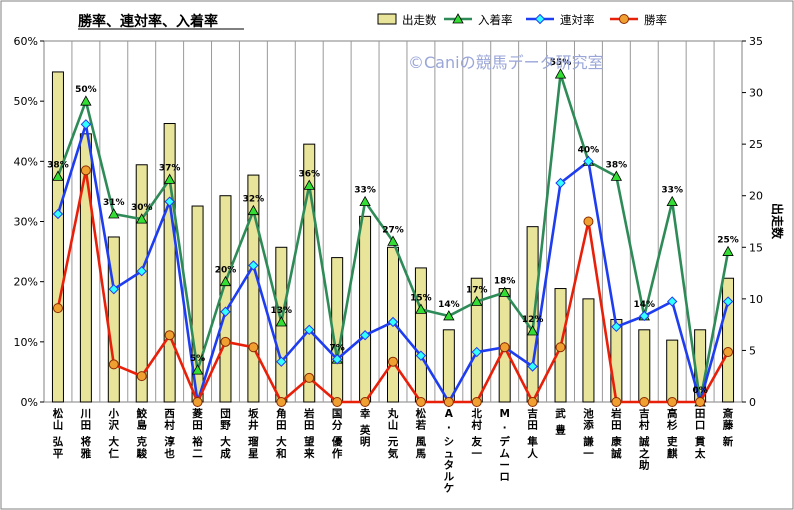 This screenshot has height=510, width=794. I want to click on category-label-char: 也, so click(169, 453).